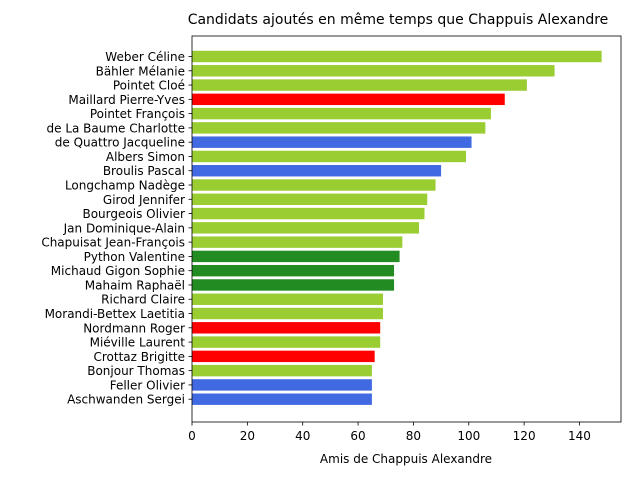  What do you see at coordinates (113, 243) in the screenshot?
I see `y-tick-label: Chapuisat Jean-François` at bounding box center [113, 243].